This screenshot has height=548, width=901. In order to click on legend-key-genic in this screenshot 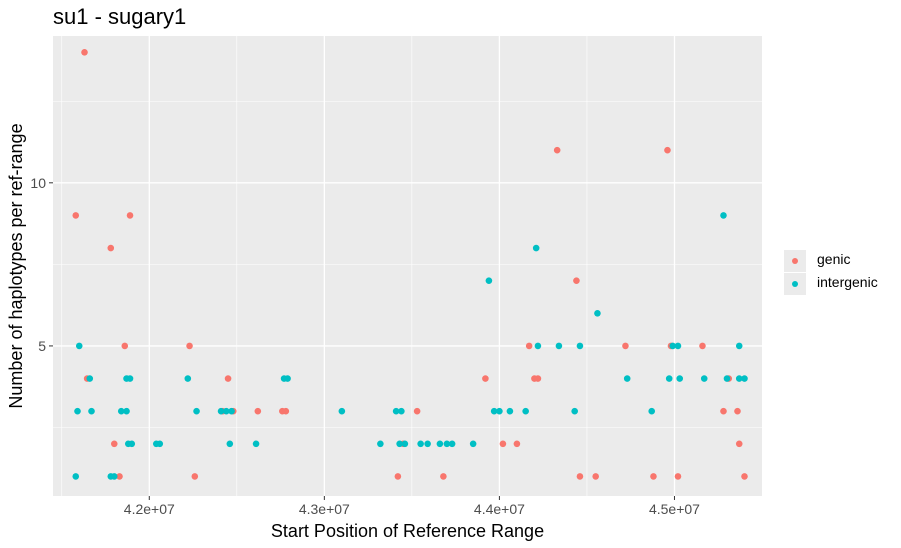, I will do `click(795, 261)`.